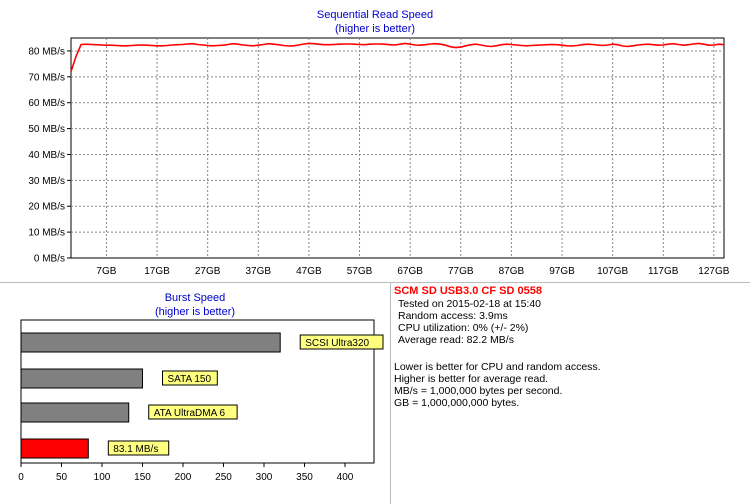 The image size is (750, 504). Describe the element at coordinates (390, 393) in the screenshot. I see `divider-vertical` at that location.